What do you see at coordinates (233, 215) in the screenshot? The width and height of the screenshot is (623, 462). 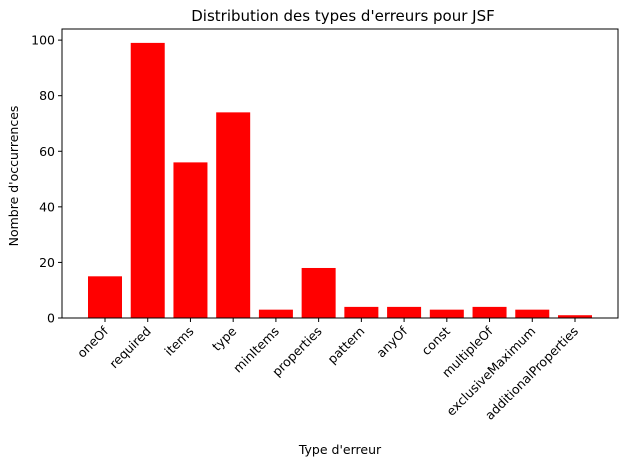 I see `bar-type` at bounding box center [233, 215].